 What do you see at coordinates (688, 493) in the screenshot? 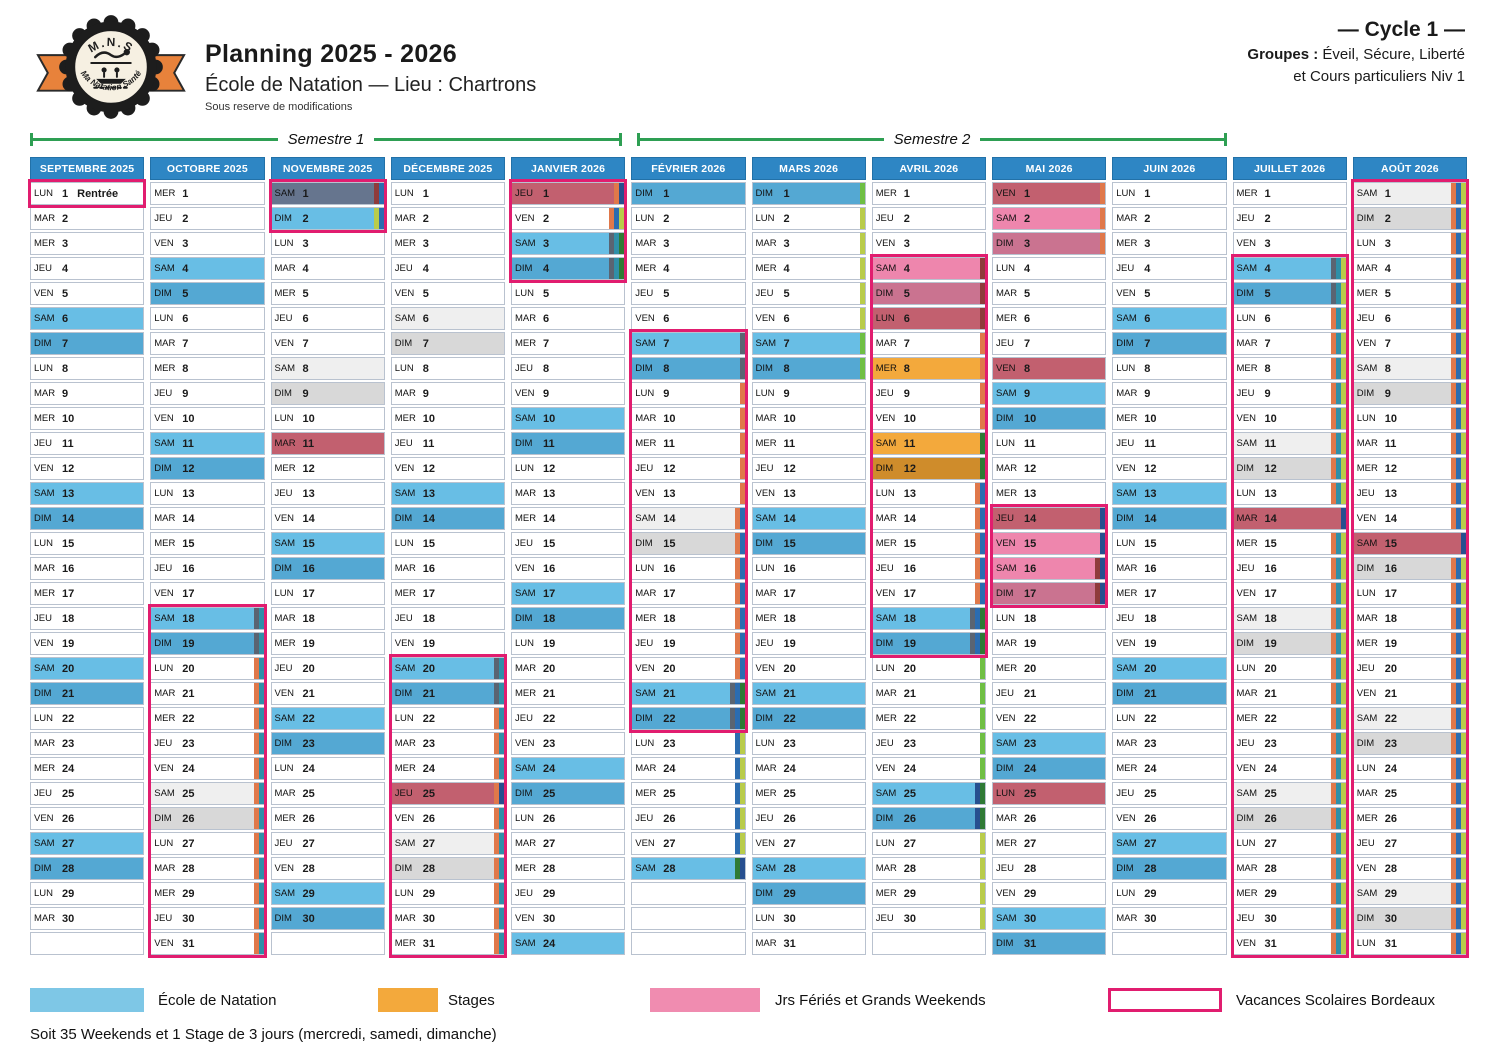
I see `day-cell: VEN 13` at bounding box center [688, 493].